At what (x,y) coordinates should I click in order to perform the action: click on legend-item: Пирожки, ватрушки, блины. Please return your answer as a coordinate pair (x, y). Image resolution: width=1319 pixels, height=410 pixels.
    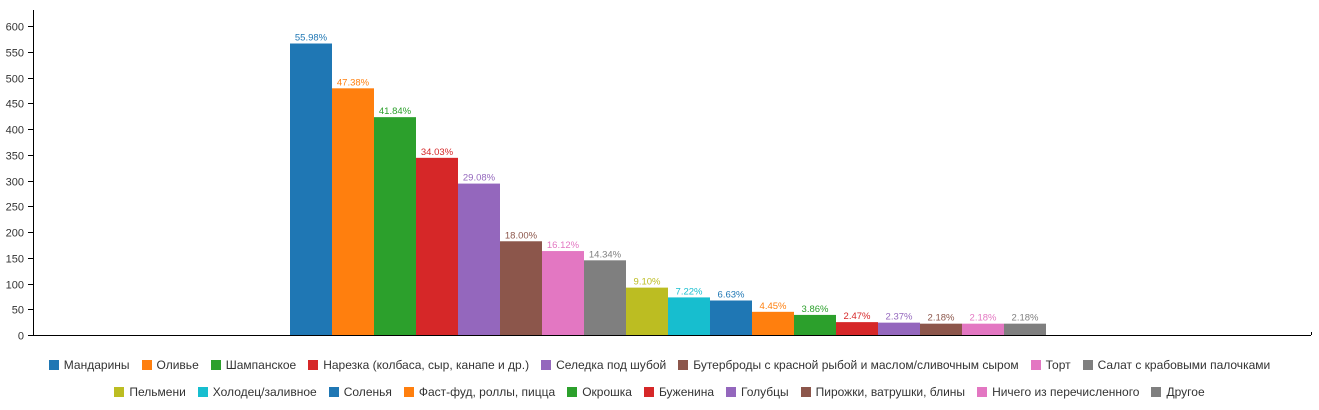
    Looking at the image, I should click on (883, 392).